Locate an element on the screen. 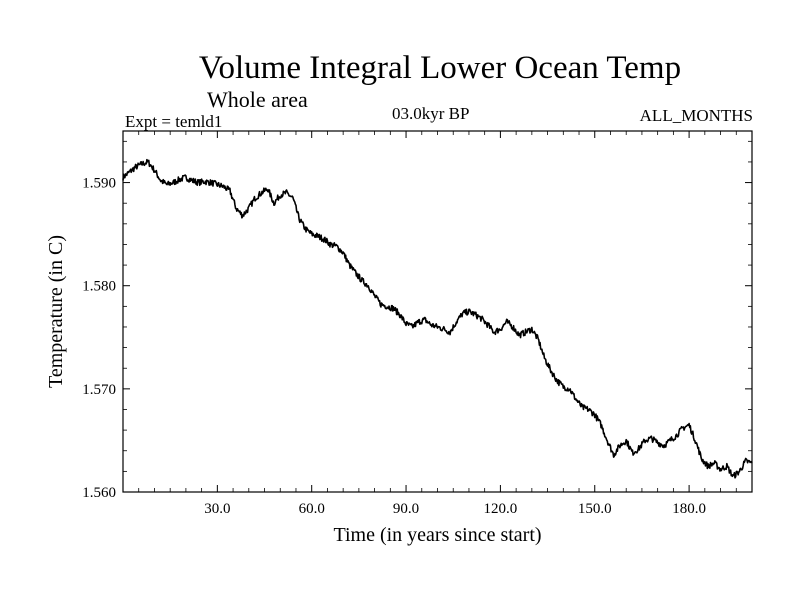 The image size is (800, 600). x-tick-label: 90.0 is located at coordinates (406, 509).